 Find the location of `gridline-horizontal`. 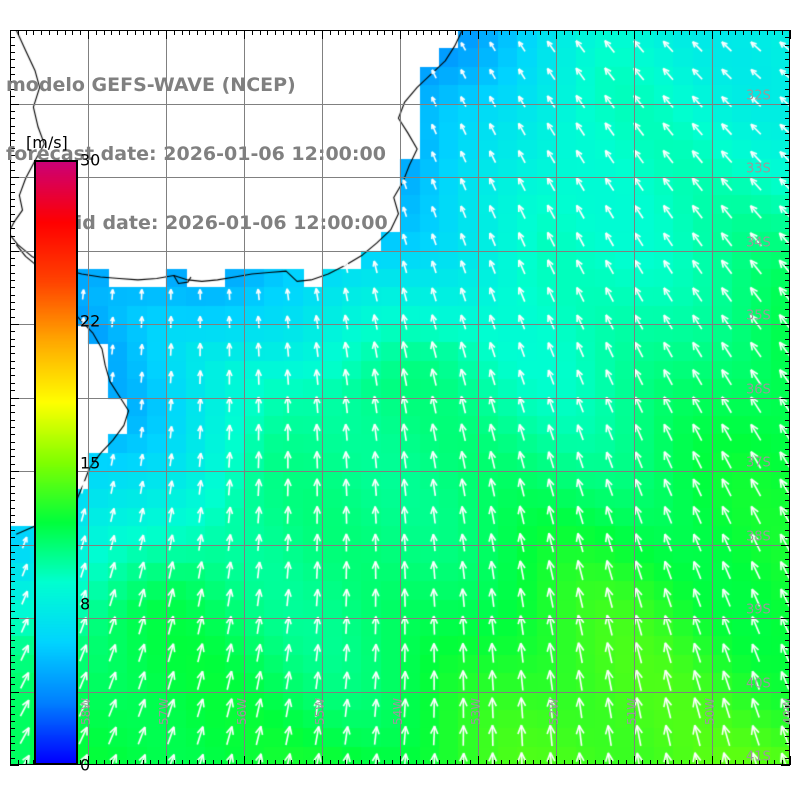

gridline-horizontal is located at coordinates (400, 618).